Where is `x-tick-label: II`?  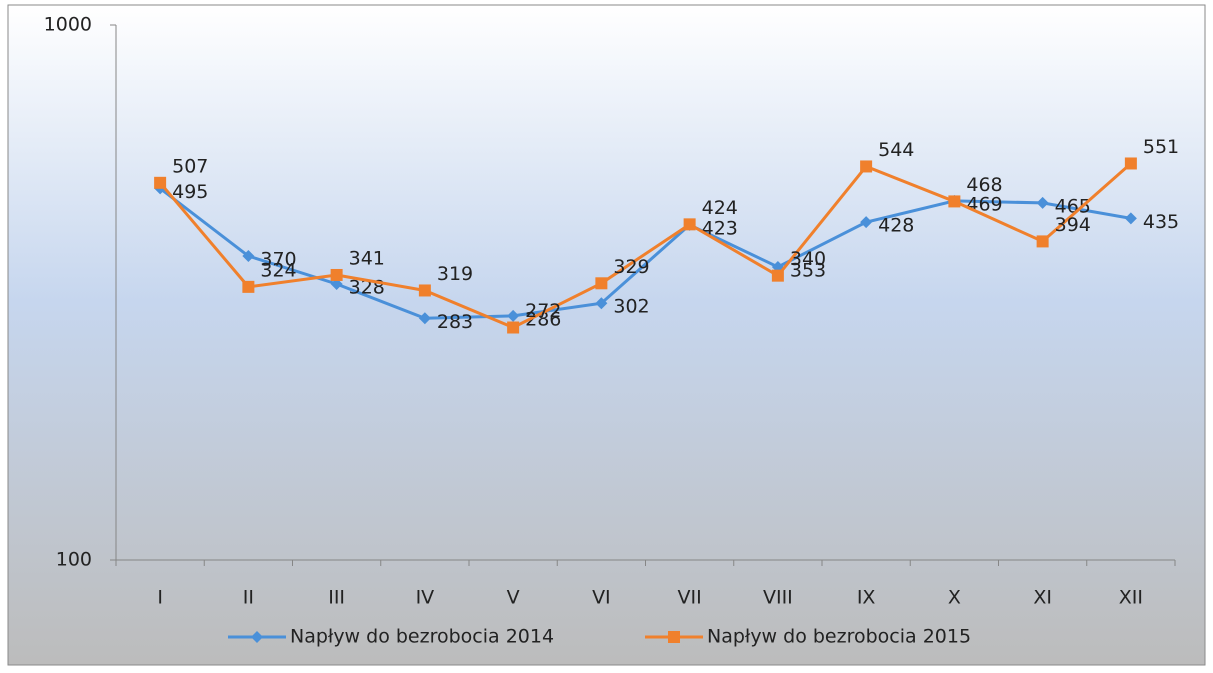 x-tick-label: II is located at coordinates (248, 598).